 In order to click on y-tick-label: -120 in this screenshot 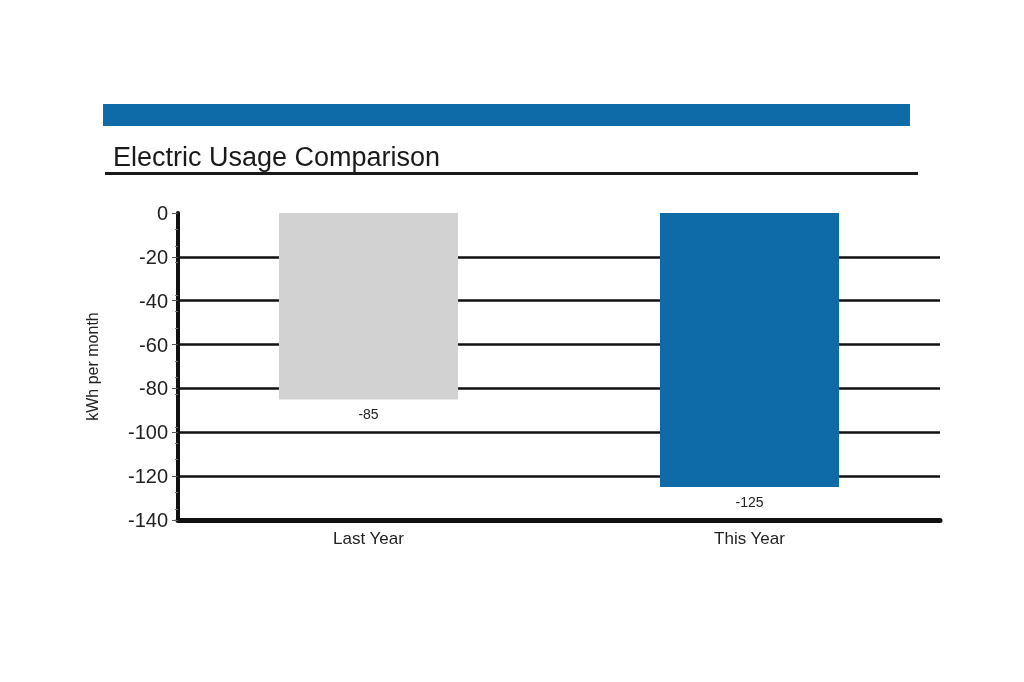, I will do `click(147, 476)`.